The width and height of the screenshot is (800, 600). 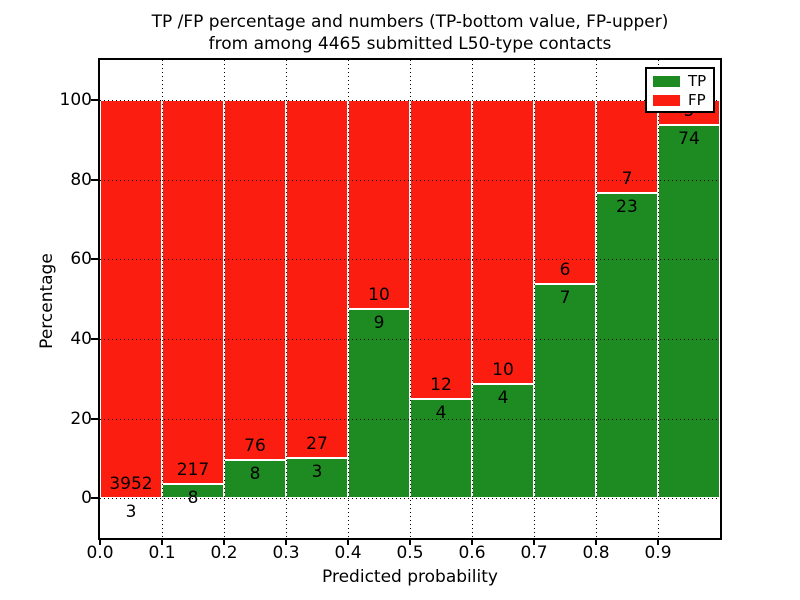 I want to click on y-tick-label: 40, so click(x=81, y=338).